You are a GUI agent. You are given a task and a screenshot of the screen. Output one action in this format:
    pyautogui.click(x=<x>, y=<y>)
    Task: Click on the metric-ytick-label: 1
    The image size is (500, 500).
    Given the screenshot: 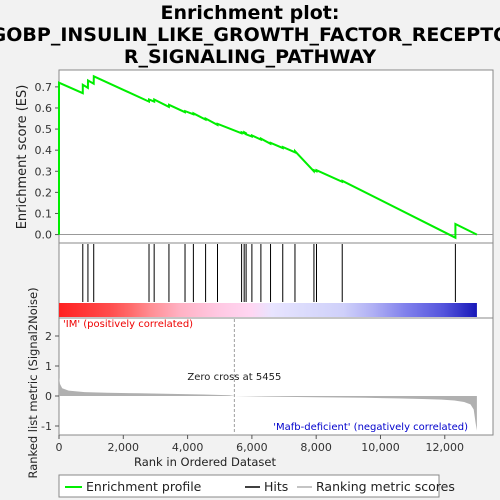 What is the action you would take?
    pyautogui.click(x=48, y=366)
    